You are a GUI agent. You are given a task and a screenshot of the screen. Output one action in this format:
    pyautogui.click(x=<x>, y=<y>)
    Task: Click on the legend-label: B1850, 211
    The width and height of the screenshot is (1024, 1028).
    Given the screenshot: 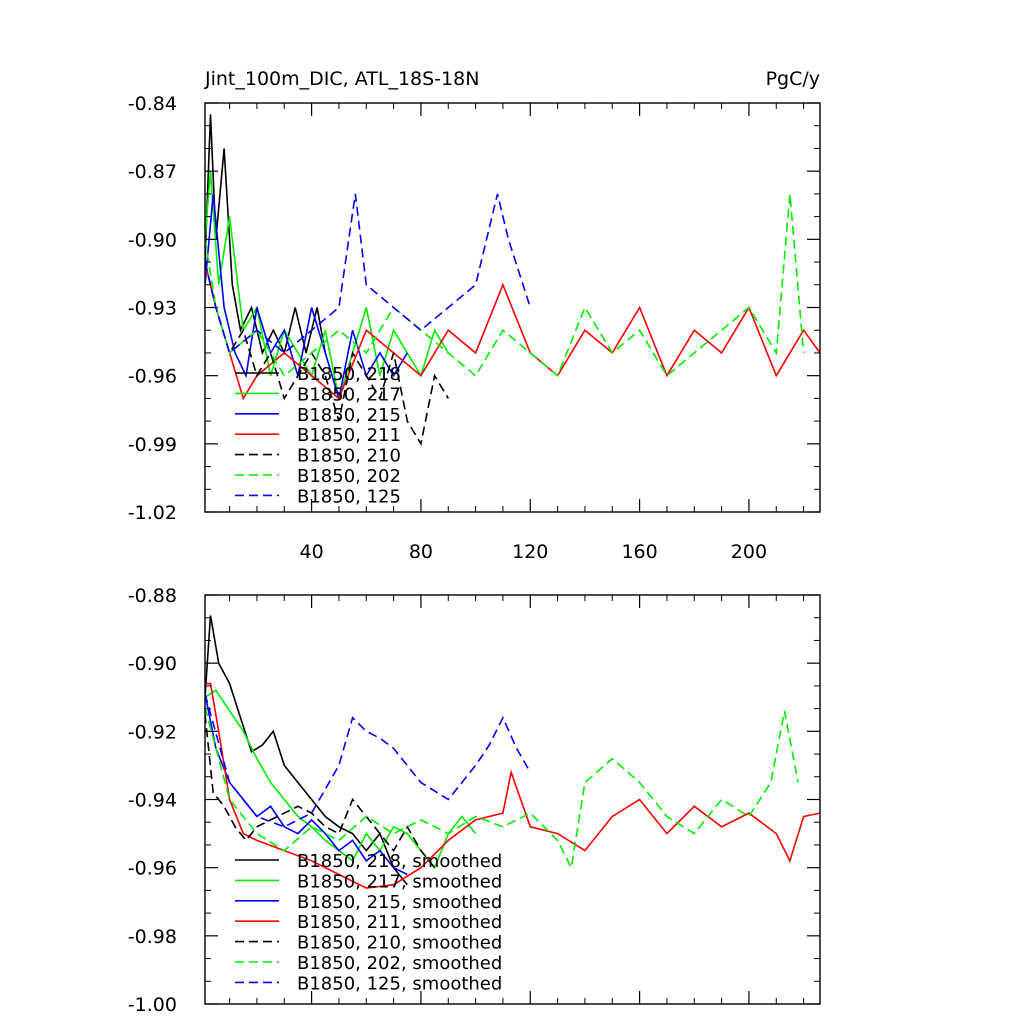 What is the action you would take?
    pyautogui.click(x=349, y=435)
    